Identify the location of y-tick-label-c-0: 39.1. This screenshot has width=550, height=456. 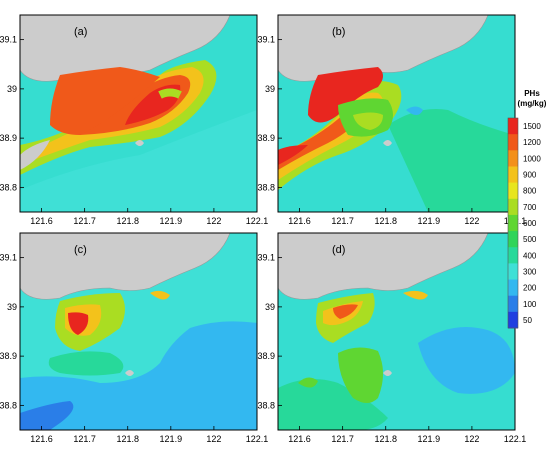
(8, 258).